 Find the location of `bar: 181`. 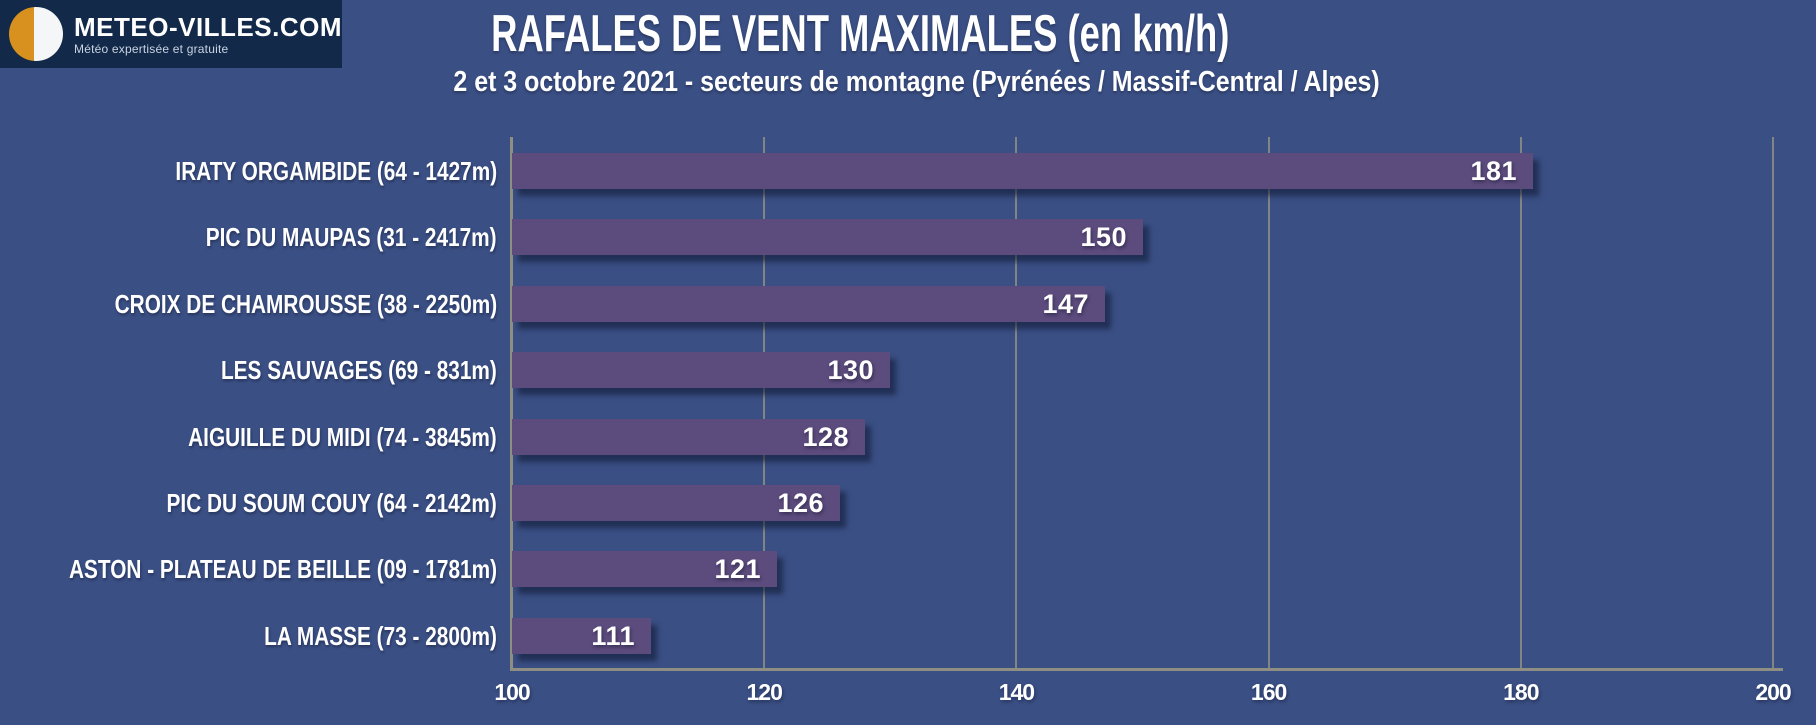

bar: 181 is located at coordinates (1022, 171).